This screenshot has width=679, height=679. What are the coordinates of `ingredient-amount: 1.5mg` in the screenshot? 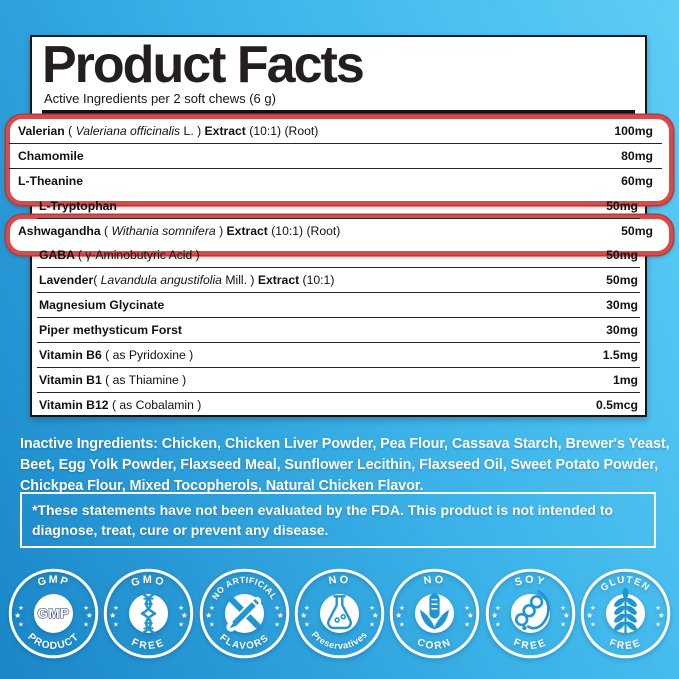 It's located at (620, 354).